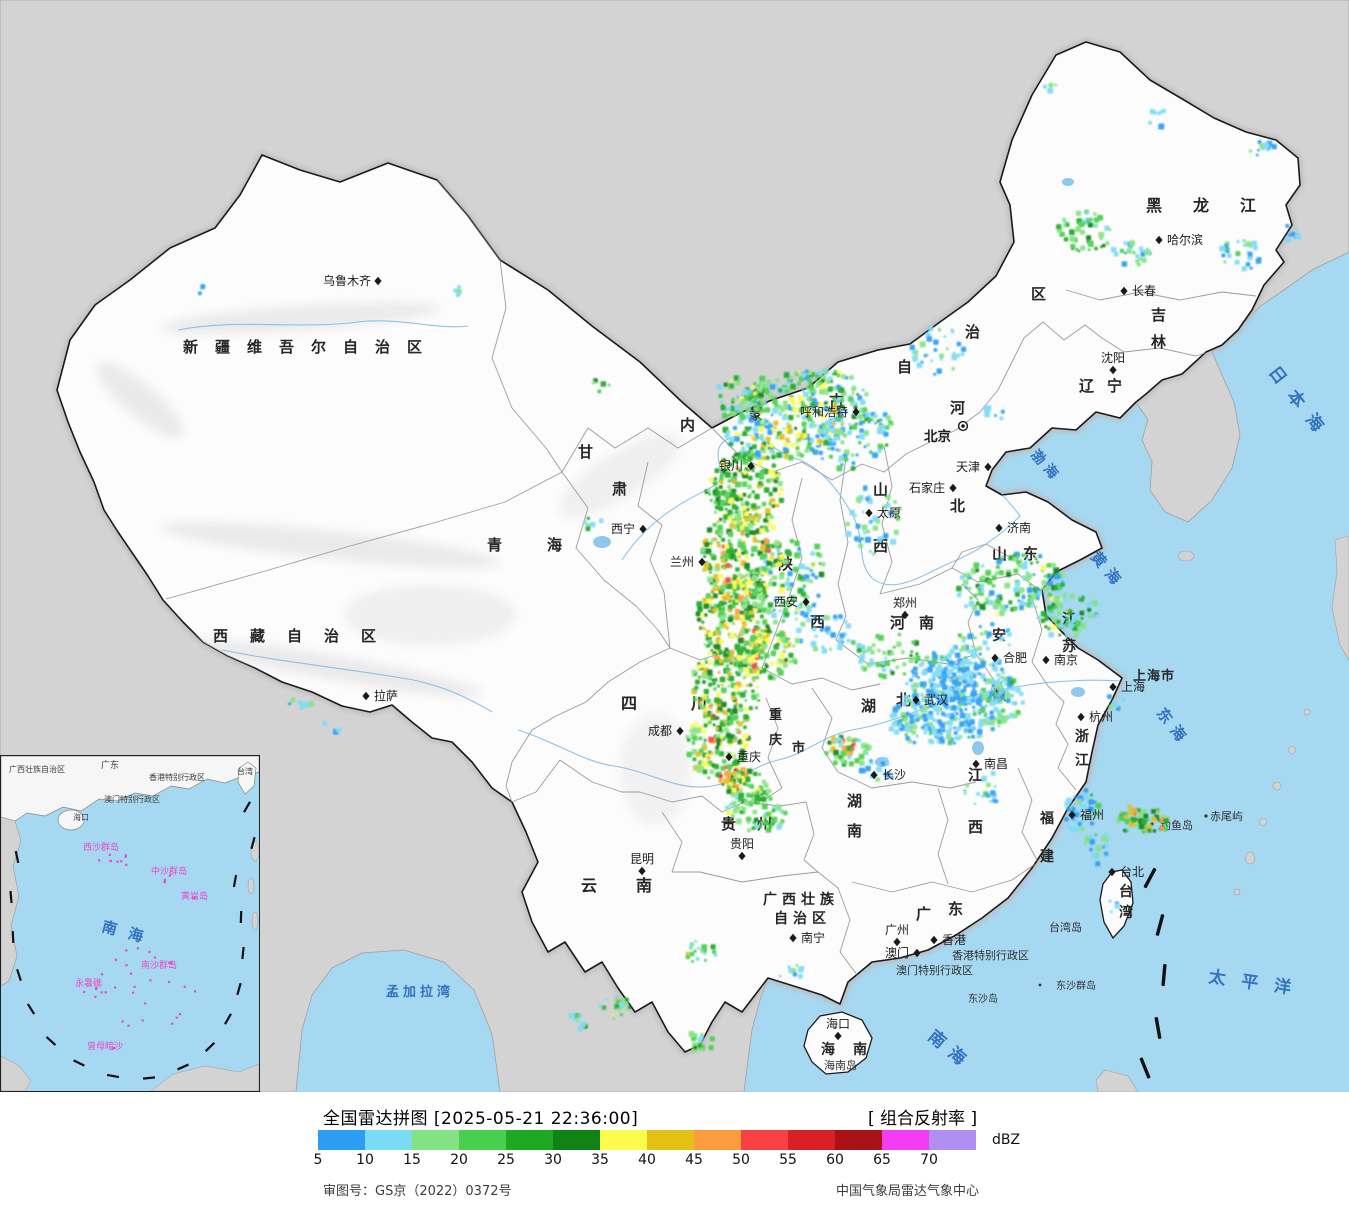  Describe the element at coordinates (1114, 906) in the screenshot. I see `radar-echo-taiwan-spot` at that location.